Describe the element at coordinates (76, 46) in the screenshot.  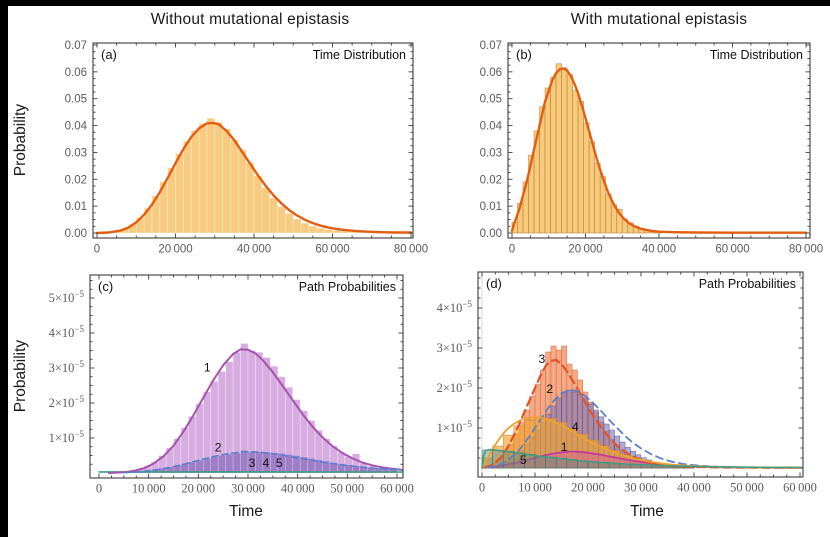
I see `y-tick-label: 0.07` at that location.